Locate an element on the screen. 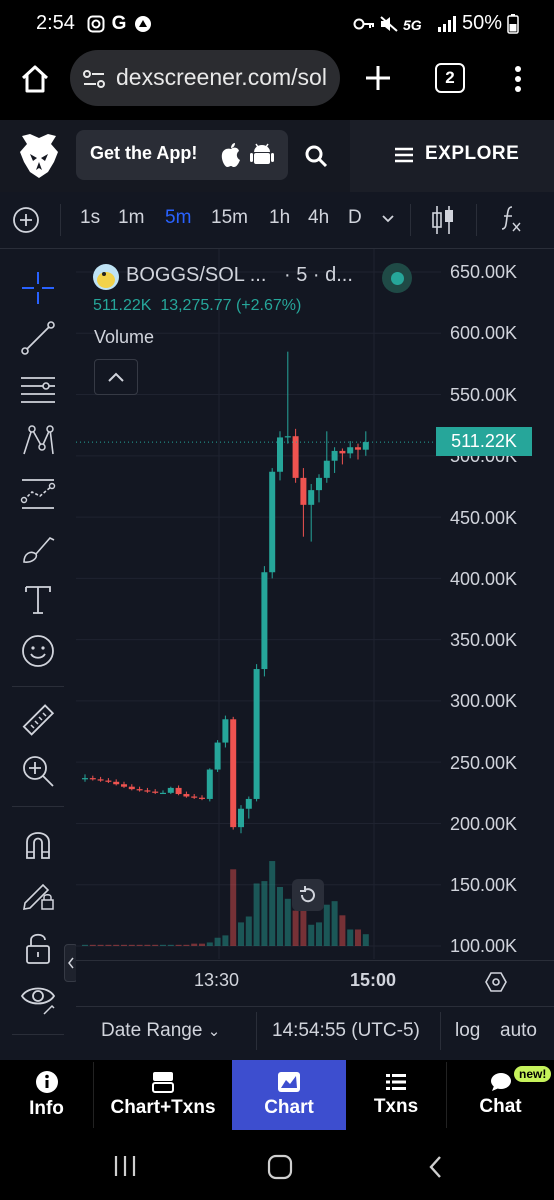 The image size is (554, 1200). signal-icon is located at coordinates (447, 24).